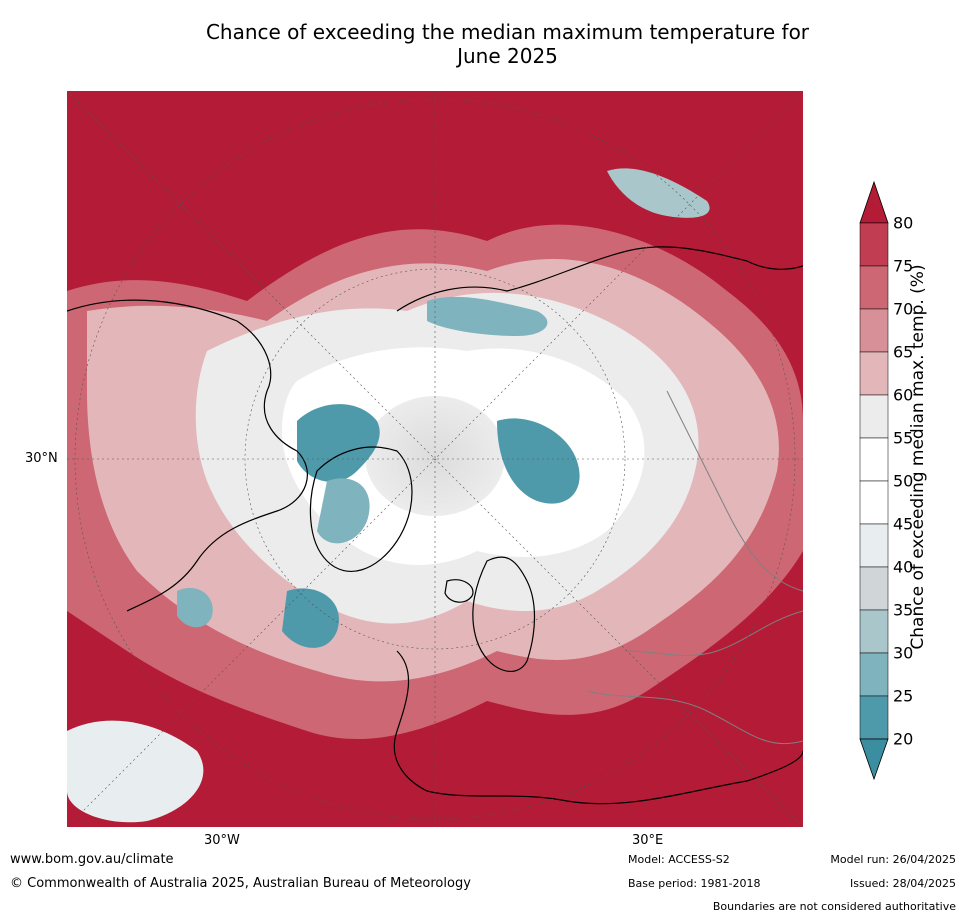  What do you see at coordinates (487, 316) in the screenshot?
I see `teal-patch-siberia` at bounding box center [487, 316].